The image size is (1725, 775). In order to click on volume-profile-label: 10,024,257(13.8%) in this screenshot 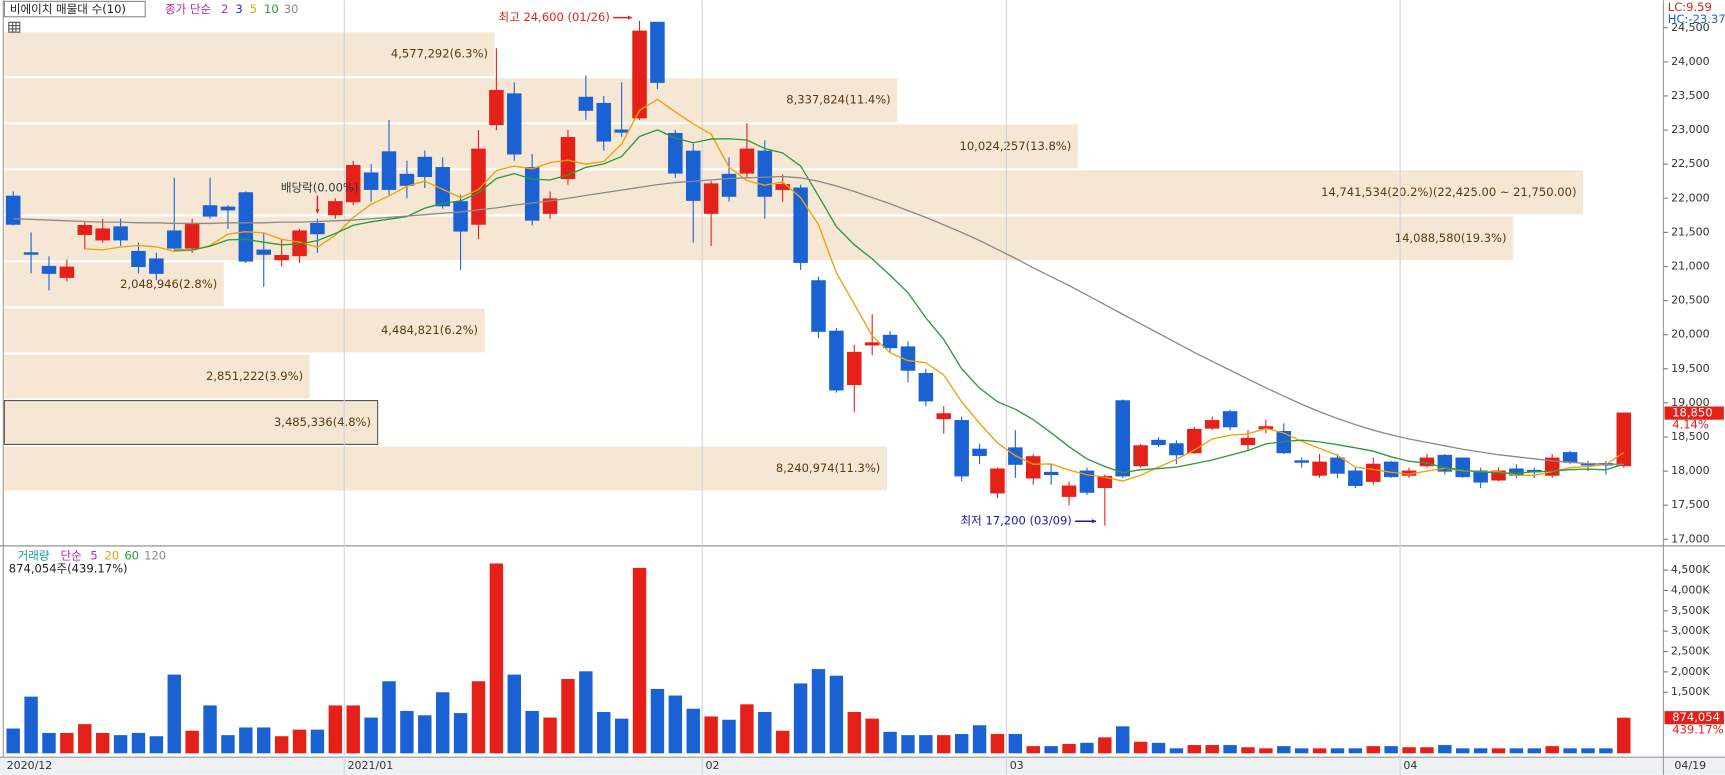, I will do `click(1015, 146)`.